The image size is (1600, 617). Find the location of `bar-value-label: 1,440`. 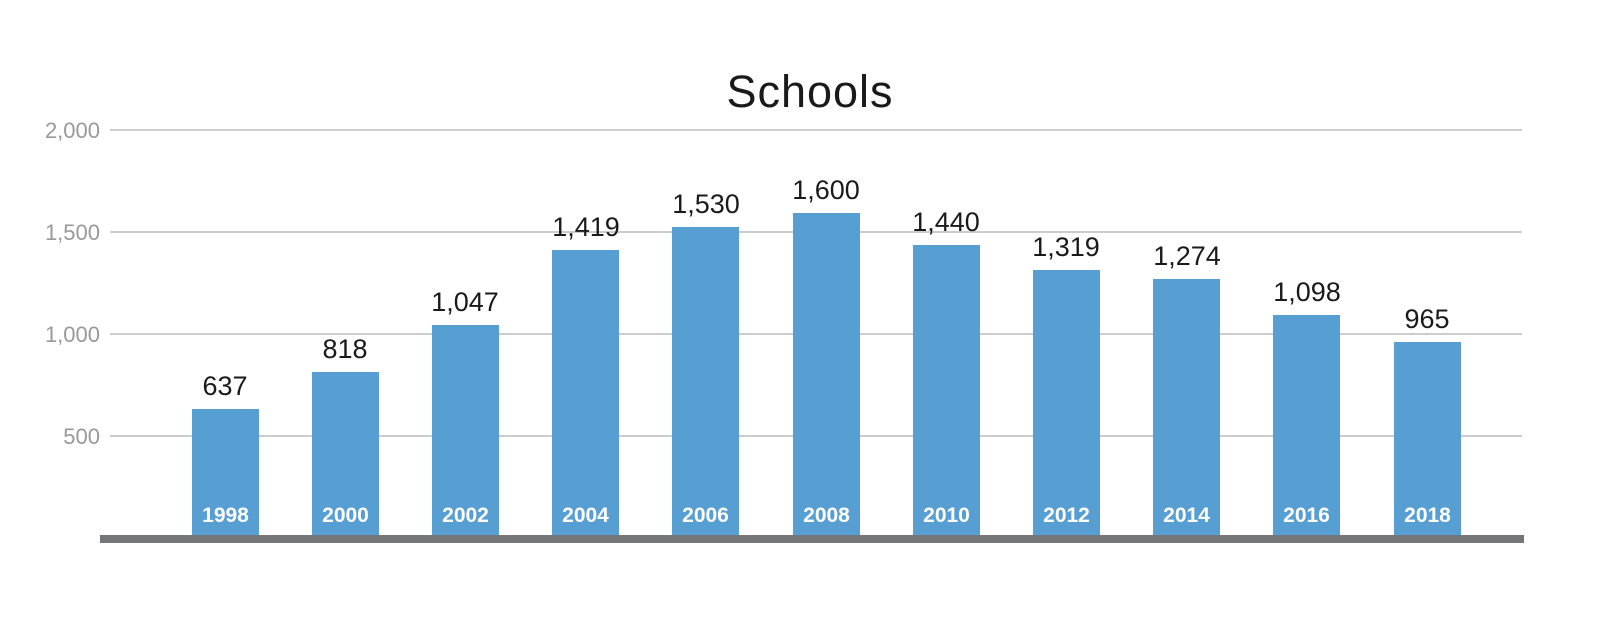

bar-value-label: 1,440 is located at coordinates (946, 222).